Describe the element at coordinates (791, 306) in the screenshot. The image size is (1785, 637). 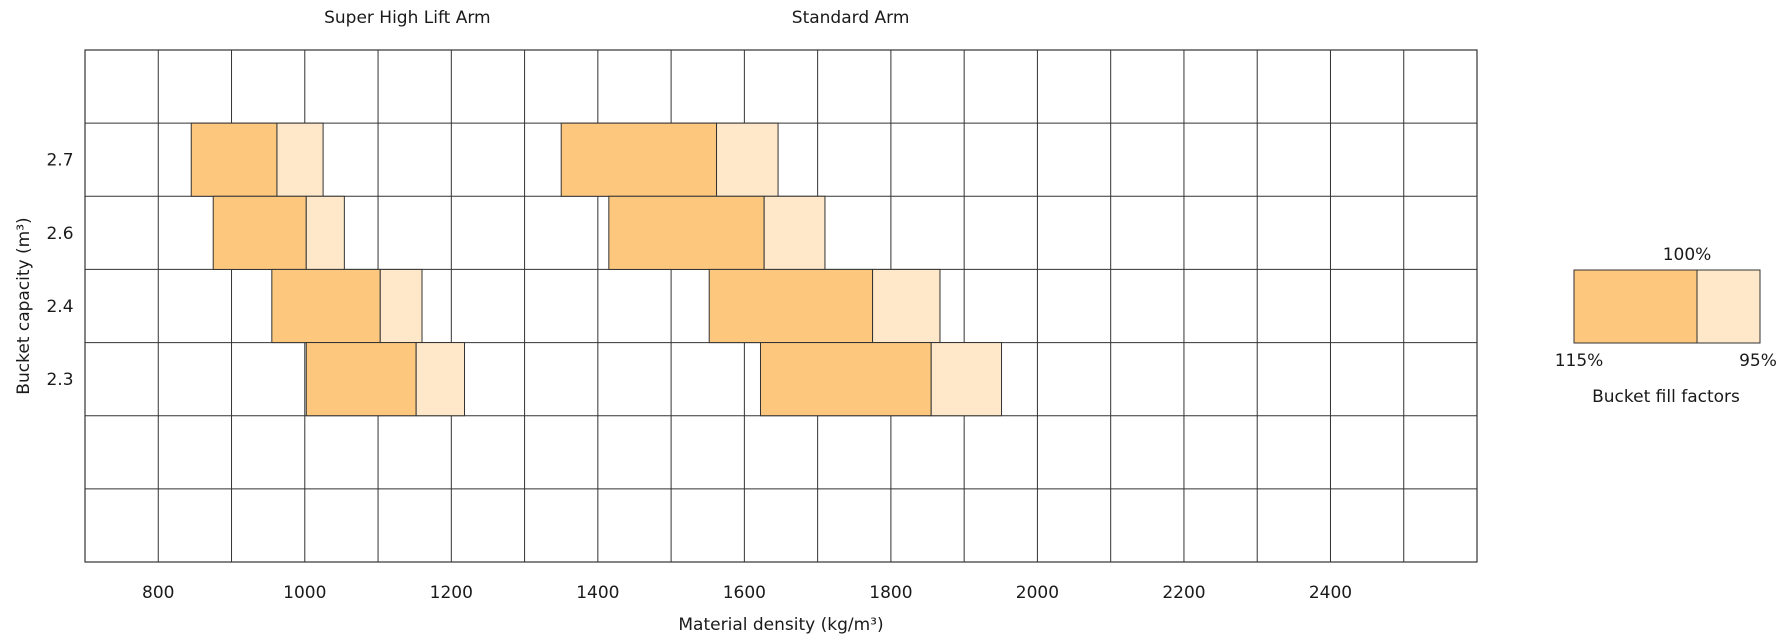
I see `bar-standard-arm-2.4-115-100` at that location.